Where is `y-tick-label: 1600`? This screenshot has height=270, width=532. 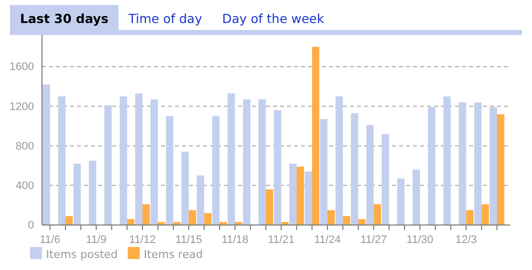
y-tick-label: 1600 is located at coordinates (22, 67).